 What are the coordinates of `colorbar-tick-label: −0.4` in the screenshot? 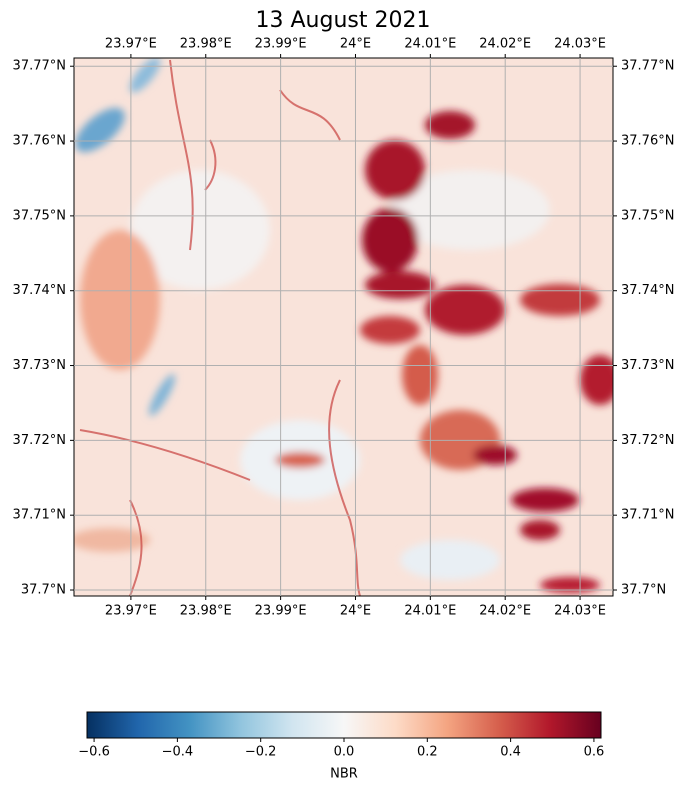 It's located at (178, 752).